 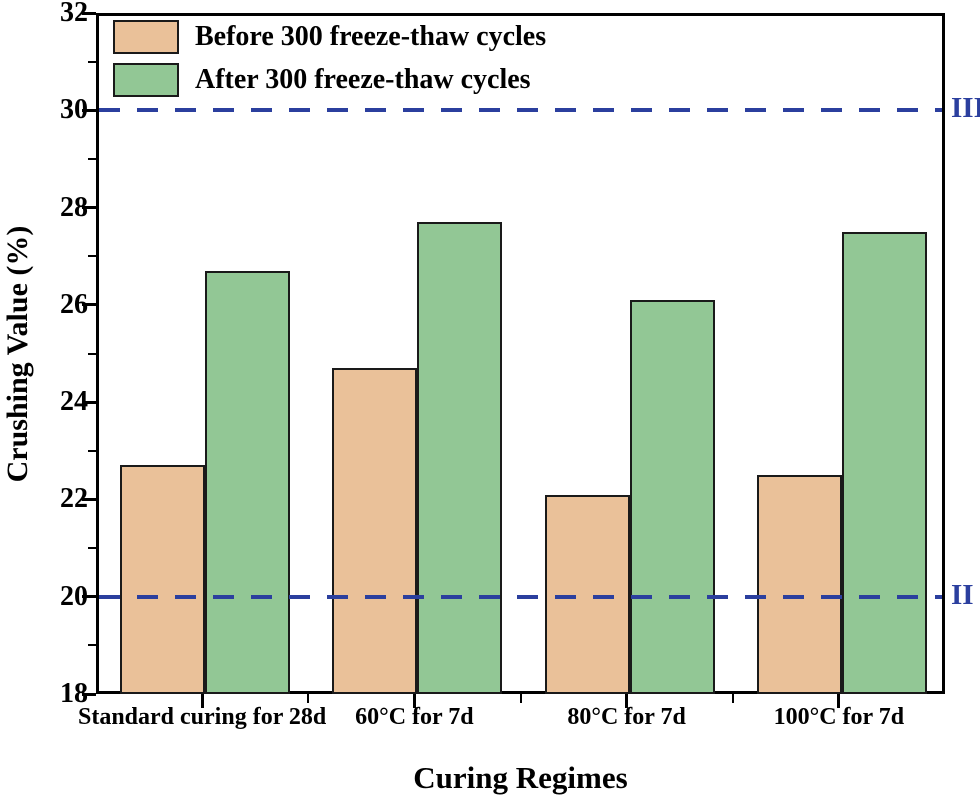 What do you see at coordinates (74, 596) in the screenshot?
I see `y-tick-label: 20` at bounding box center [74, 596].